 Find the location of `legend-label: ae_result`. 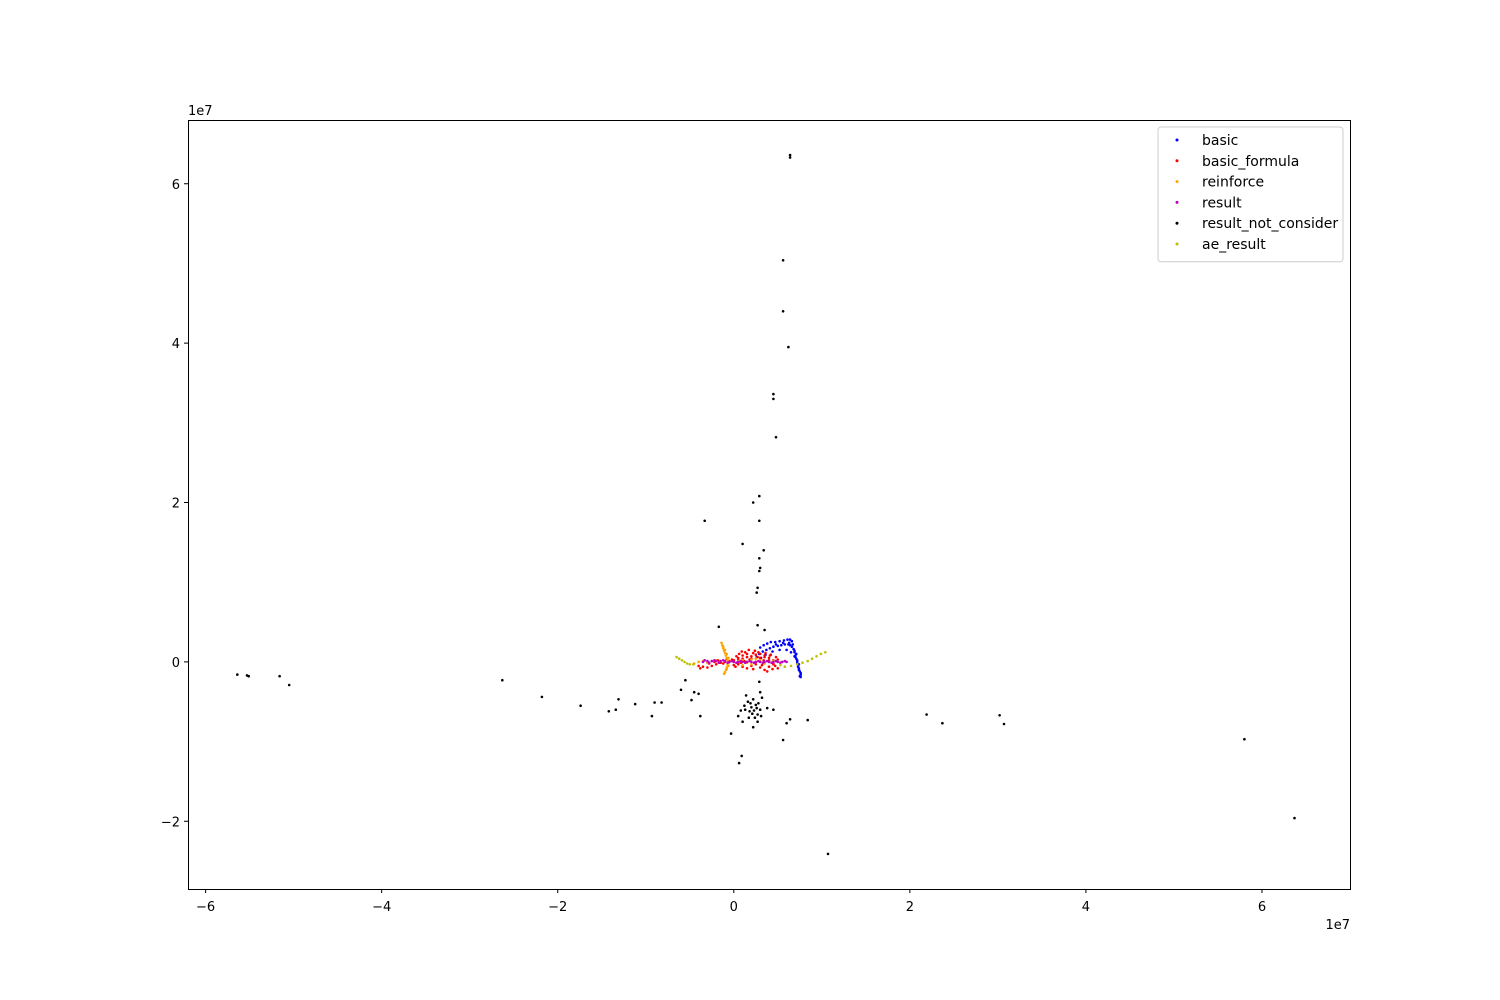

legend-label: ae_result is located at coordinates (1234, 245).